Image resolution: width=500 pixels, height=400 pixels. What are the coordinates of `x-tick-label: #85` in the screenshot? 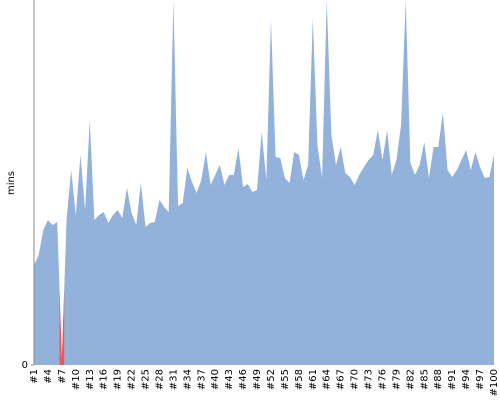 It's located at (424, 379).